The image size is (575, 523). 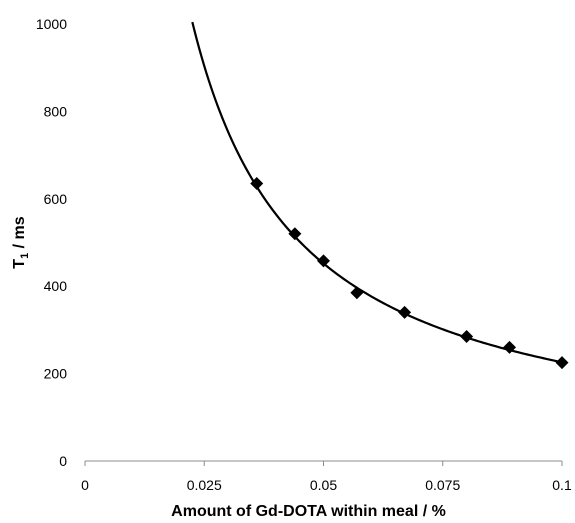 I want to click on y-axis-ticks: 0 200 400 600 800 1000, so click(x=51, y=242).